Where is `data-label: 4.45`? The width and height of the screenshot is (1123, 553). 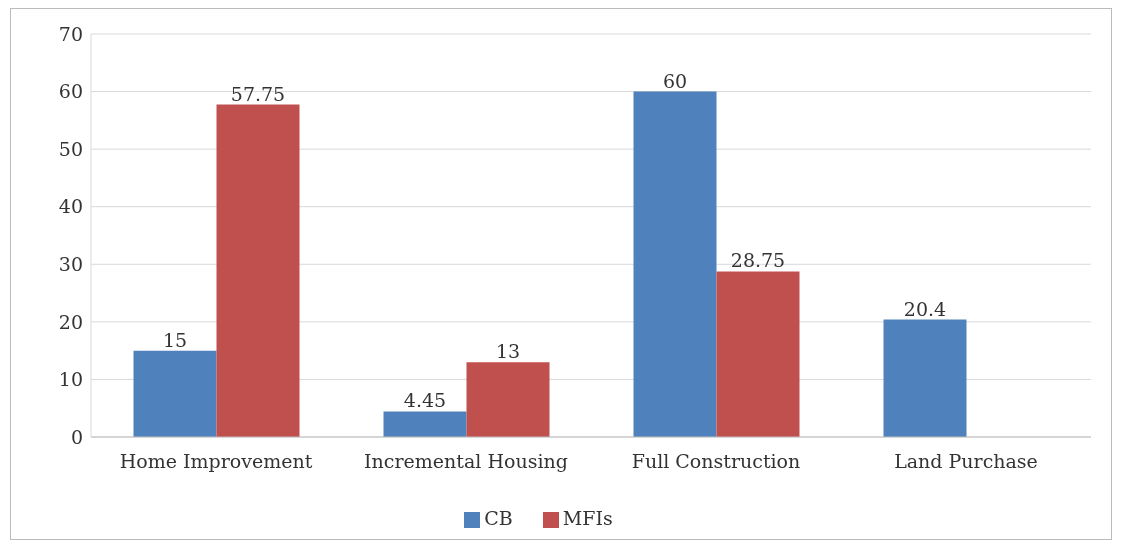
data-label: 4.45 is located at coordinates (425, 400).